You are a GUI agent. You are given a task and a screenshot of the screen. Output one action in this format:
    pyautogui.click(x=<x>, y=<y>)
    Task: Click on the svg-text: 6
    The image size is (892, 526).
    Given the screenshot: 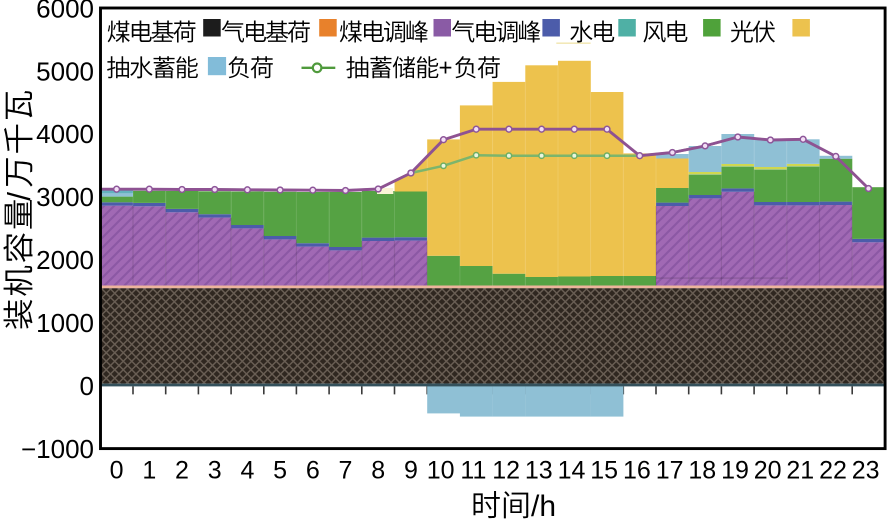 What is the action you would take?
    pyautogui.click(x=313, y=471)
    